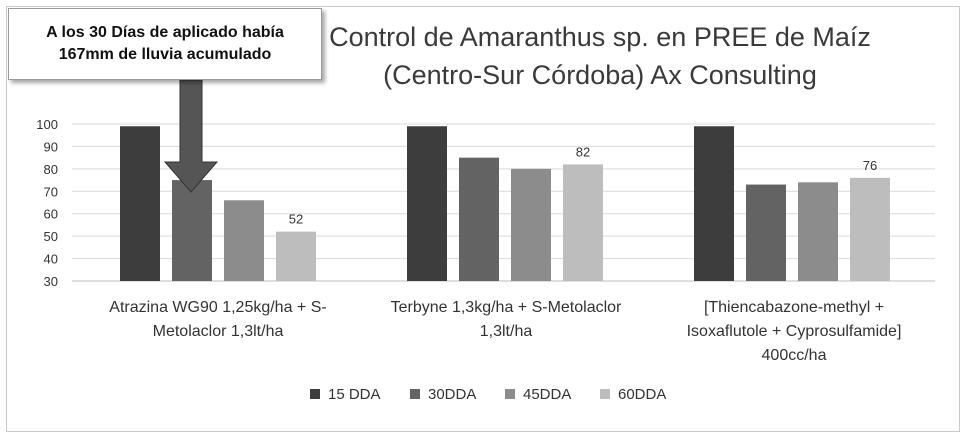  What do you see at coordinates (452, 394) in the screenshot?
I see `legend-label: 30DDA` at bounding box center [452, 394].